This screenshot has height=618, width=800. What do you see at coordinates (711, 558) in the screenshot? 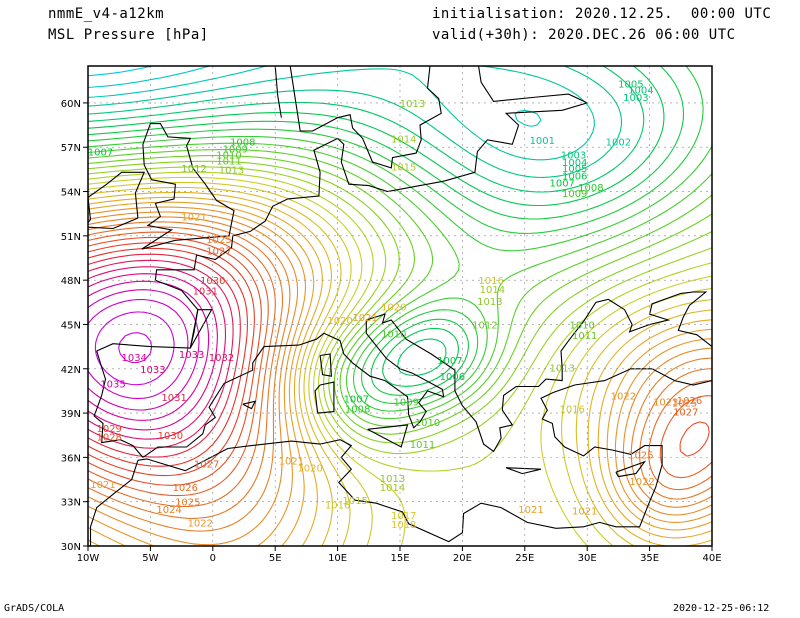
I see `lon-tick-label: 40E` at bounding box center [711, 558].